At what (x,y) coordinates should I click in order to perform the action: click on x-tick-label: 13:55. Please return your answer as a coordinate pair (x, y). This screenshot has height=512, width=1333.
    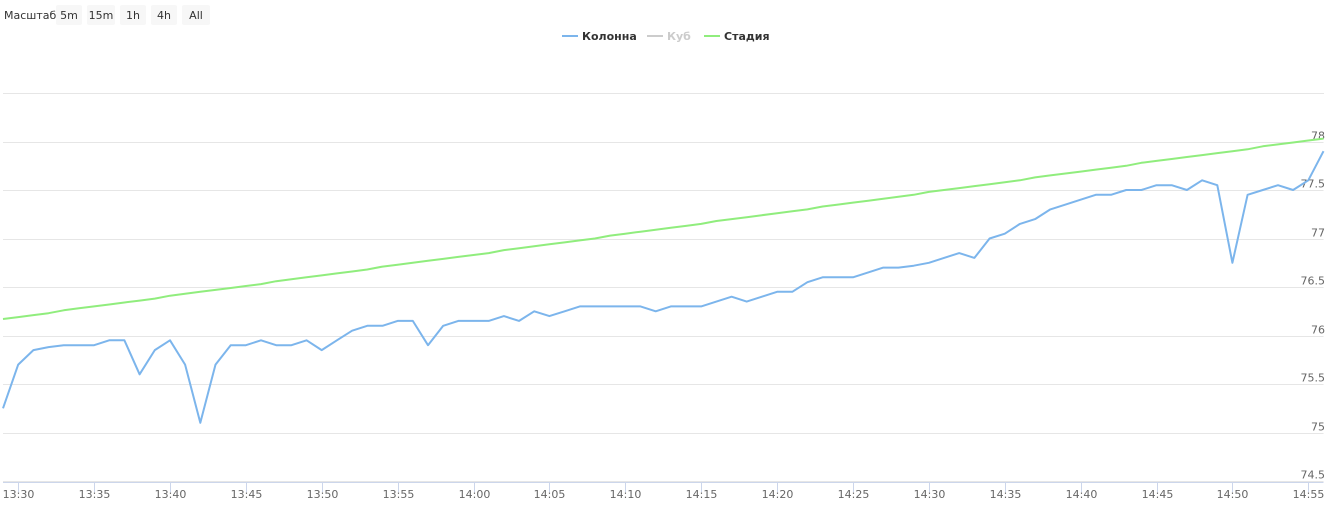
    Looking at the image, I should click on (399, 494).